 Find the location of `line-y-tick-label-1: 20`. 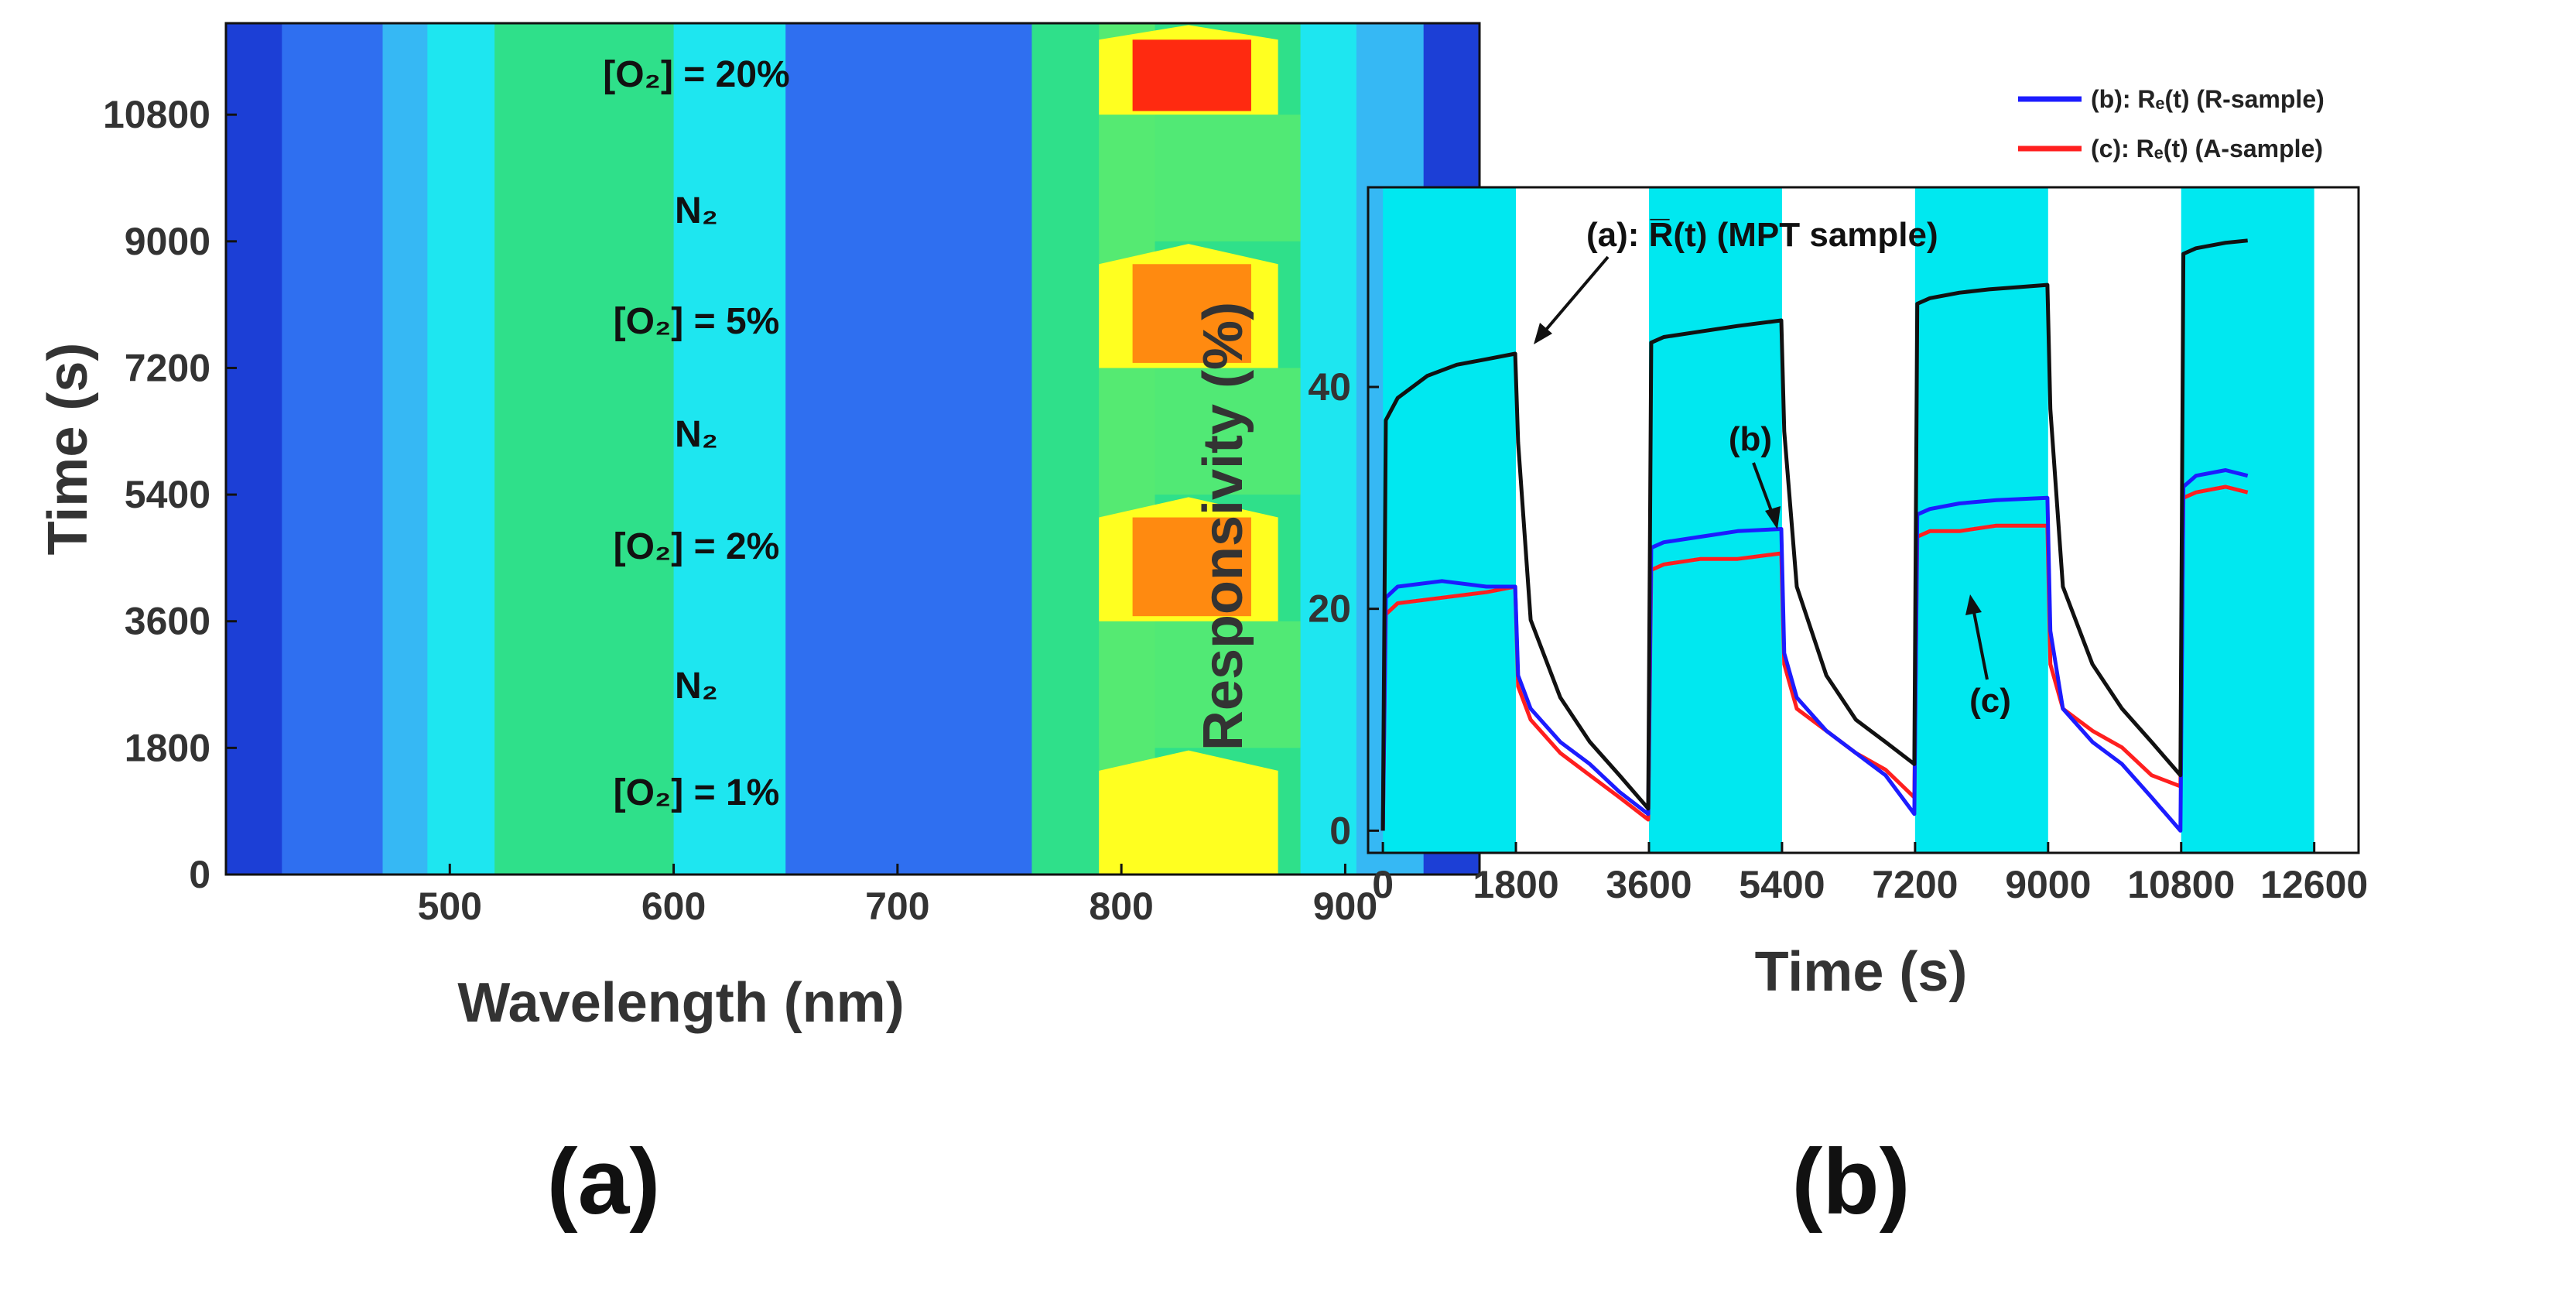

line-y-tick-label-1: 20 is located at coordinates (1330, 609).